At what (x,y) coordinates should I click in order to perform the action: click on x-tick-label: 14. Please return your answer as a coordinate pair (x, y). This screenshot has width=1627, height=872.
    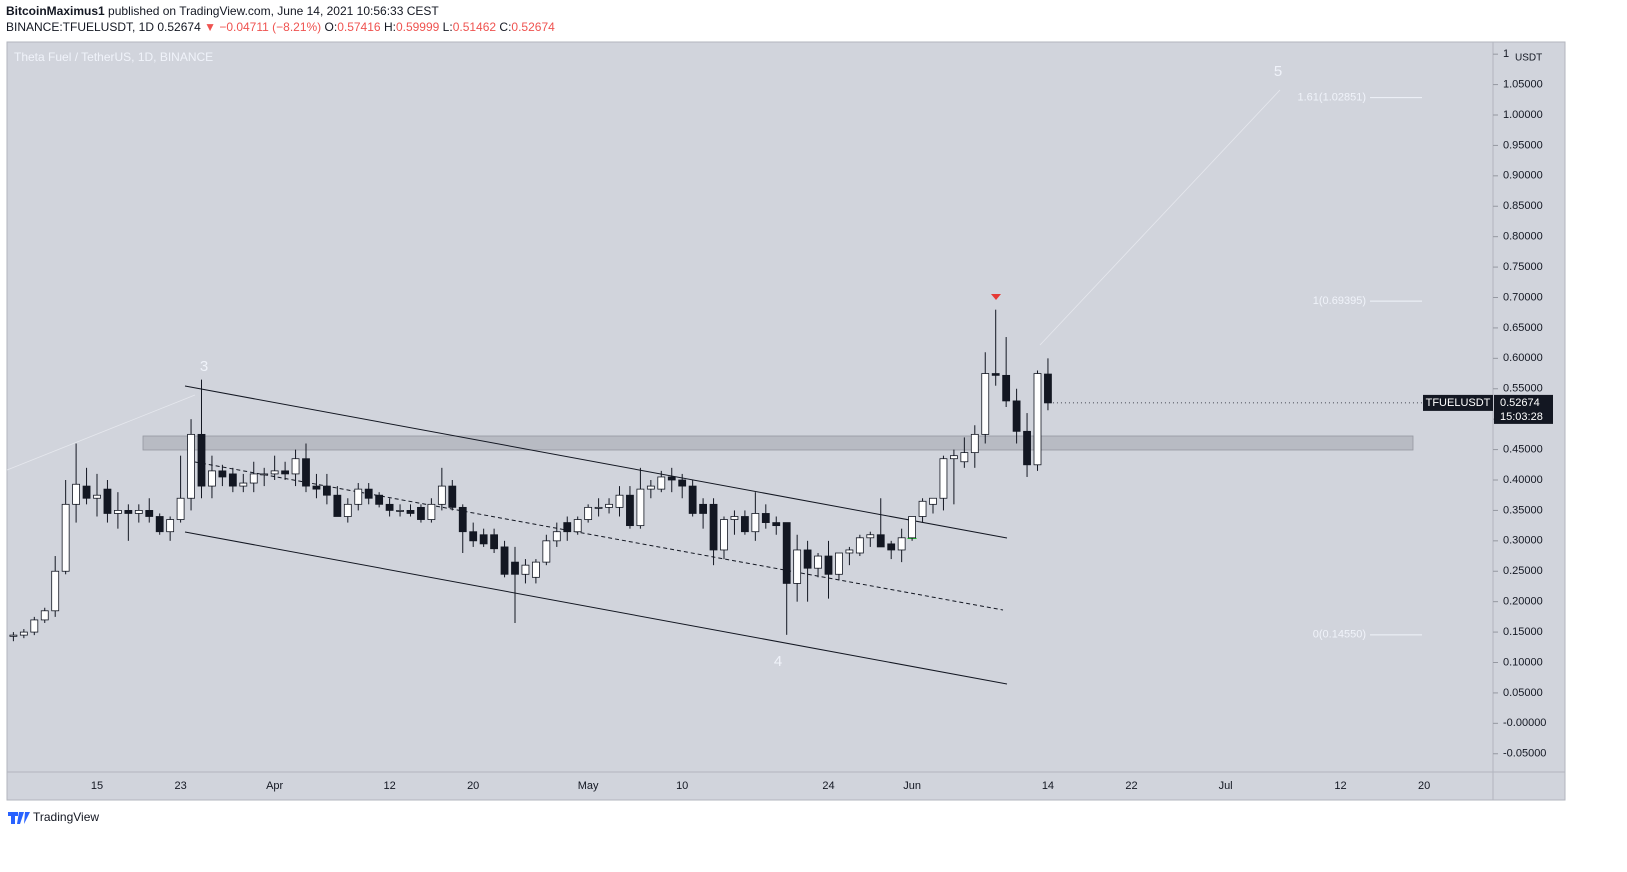
    Looking at the image, I should click on (1048, 786).